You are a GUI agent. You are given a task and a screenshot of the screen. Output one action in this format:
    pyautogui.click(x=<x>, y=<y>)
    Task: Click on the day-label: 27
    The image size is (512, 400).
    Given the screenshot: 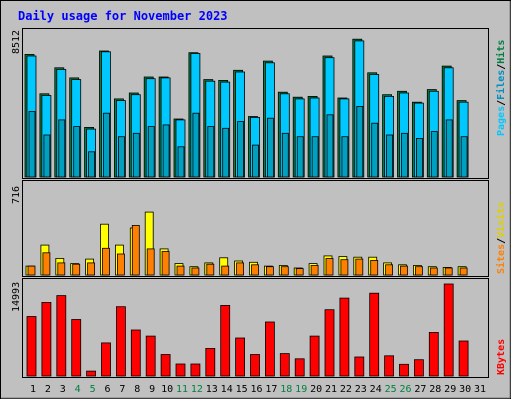 What is the action you would take?
    pyautogui.click(x=420, y=389)
    